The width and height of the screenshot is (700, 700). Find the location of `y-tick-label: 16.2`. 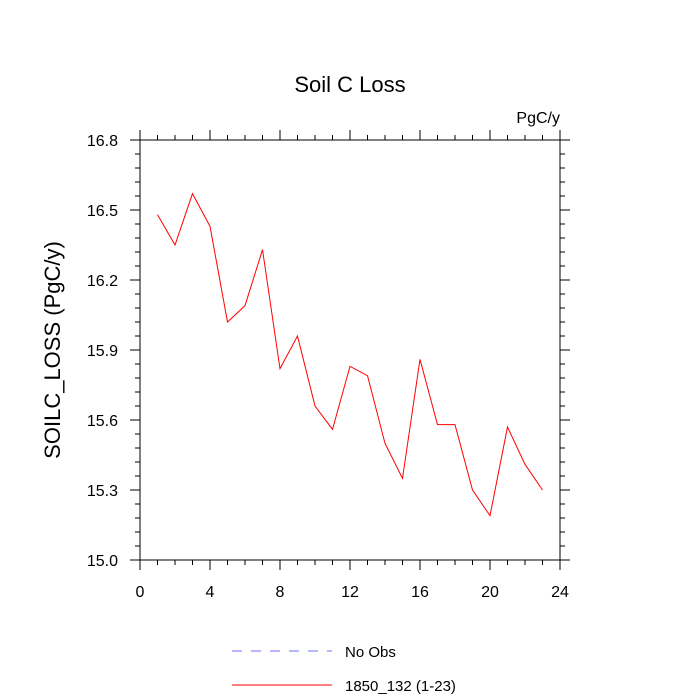

y-tick-label: 16.2 is located at coordinates (102, 281).